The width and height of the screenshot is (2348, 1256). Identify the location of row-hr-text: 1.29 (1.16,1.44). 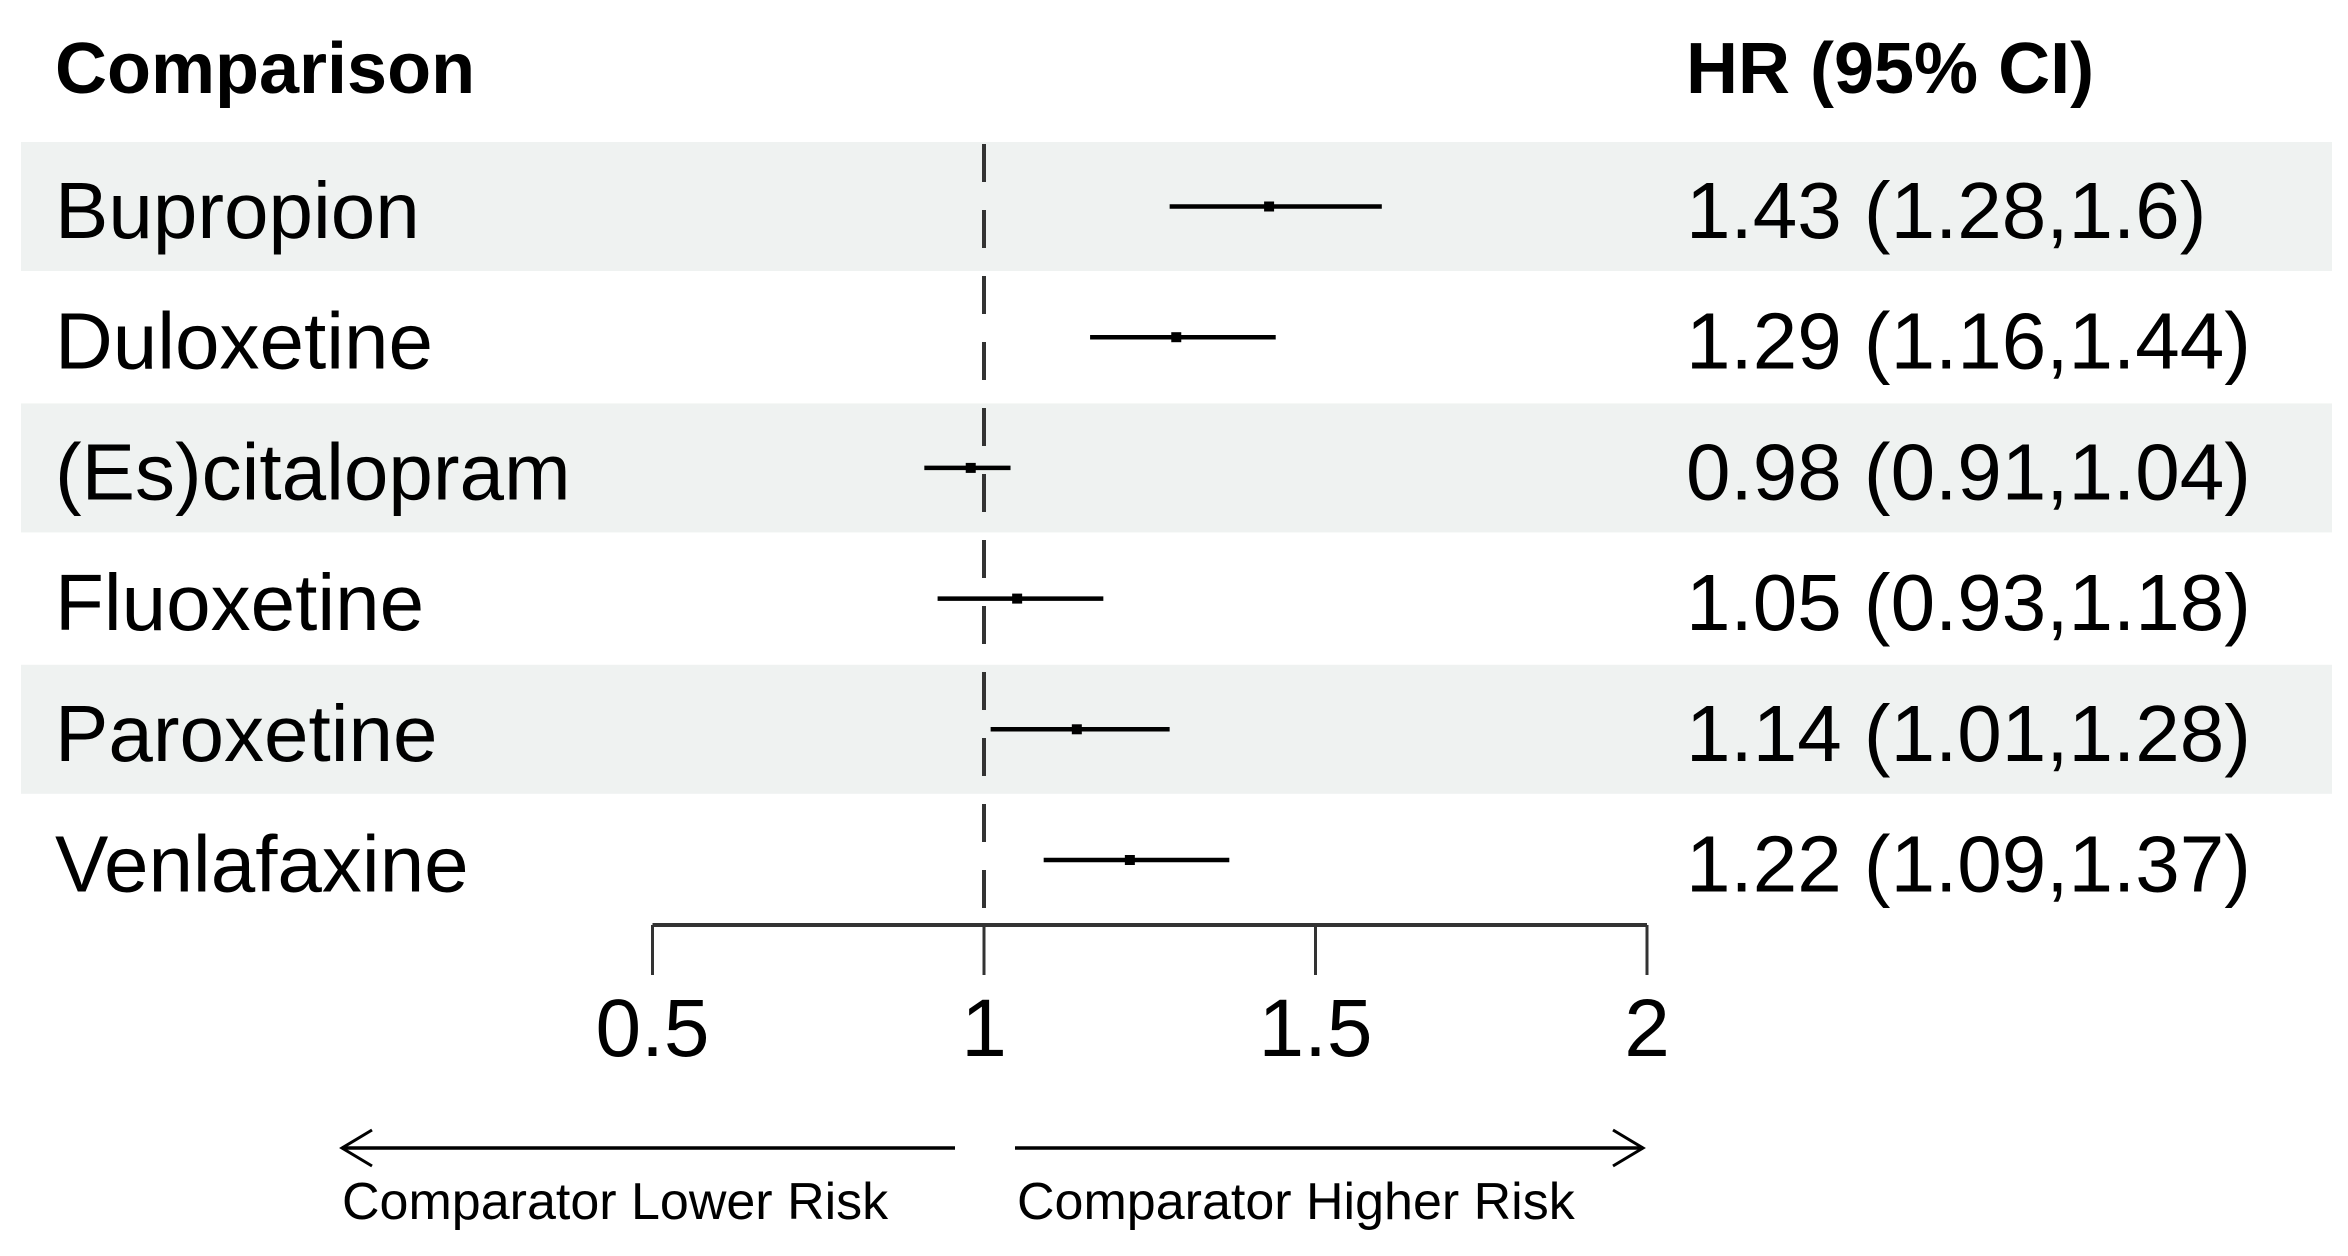
(1968, 341).